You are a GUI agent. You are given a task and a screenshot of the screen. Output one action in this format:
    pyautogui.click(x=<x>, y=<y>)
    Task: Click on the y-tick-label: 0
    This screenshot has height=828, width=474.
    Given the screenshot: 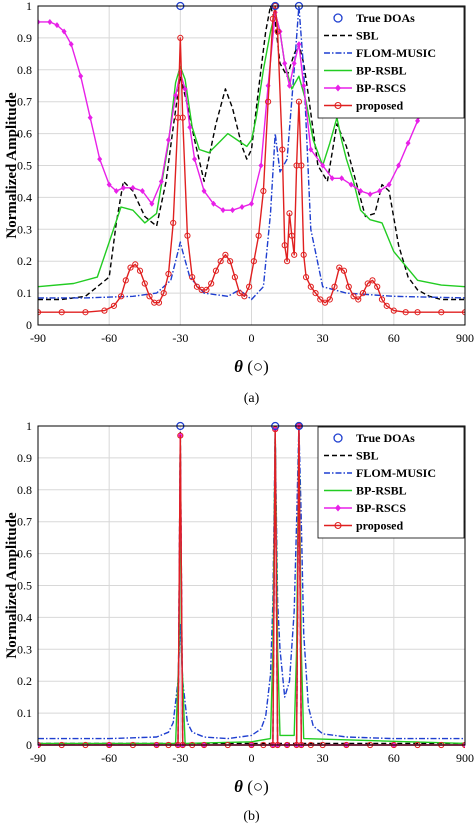 What is the action you would take?
    pyautogui.click(x=29, y=325)
    